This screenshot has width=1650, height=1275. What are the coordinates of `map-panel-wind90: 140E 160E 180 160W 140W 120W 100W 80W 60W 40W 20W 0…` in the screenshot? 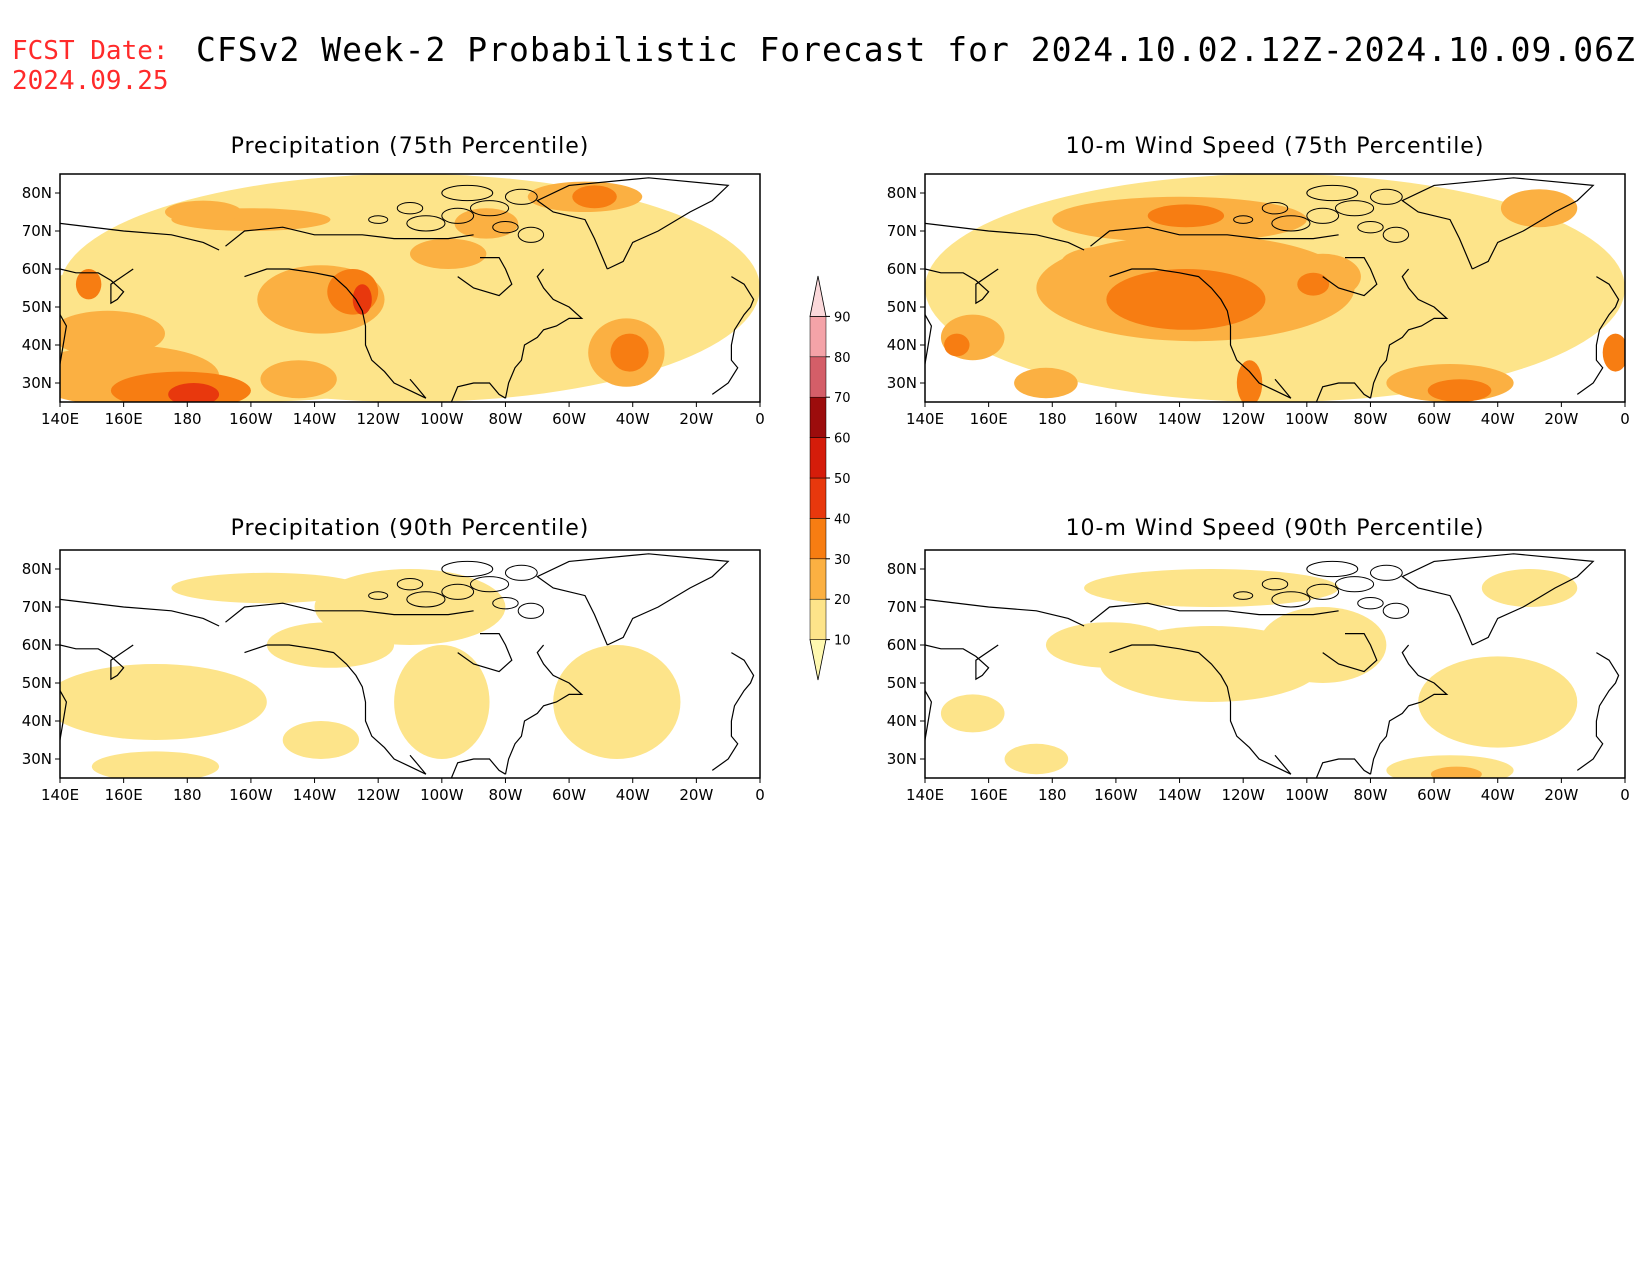 It's located at (1258, 676).